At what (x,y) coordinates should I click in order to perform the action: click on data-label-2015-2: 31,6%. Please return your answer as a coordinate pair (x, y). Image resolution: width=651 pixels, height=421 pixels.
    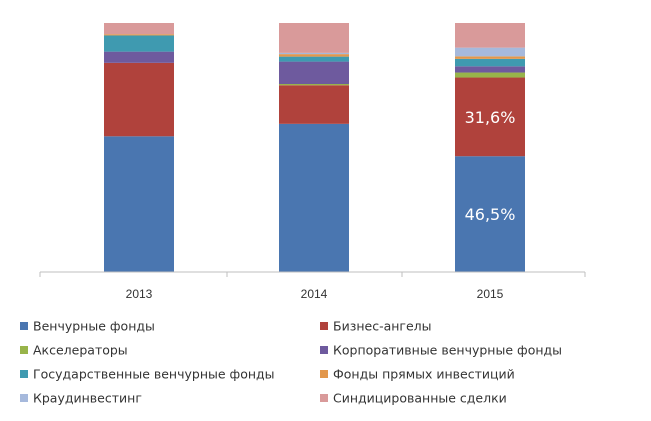
    Looking at the image, I should click on (490, 117).